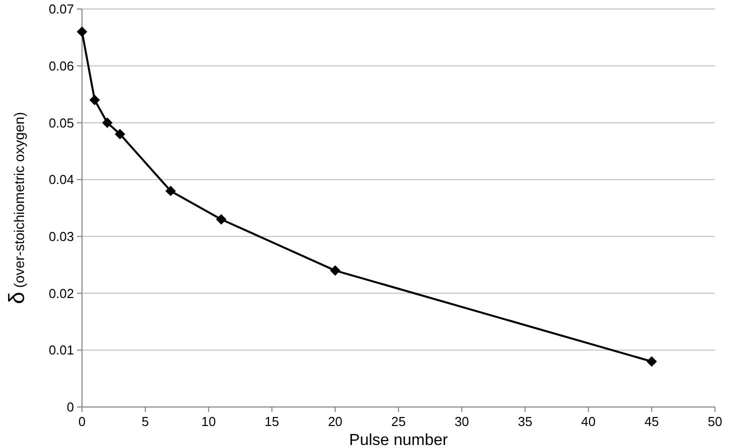  What do you see at coordinates (61, 9) in the screenshot?
I see `y-tick-label: 0.07` at bounding box center [61, 9].